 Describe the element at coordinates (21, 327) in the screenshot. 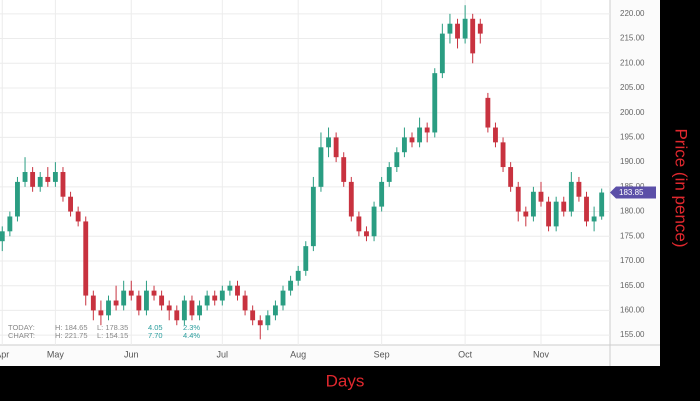

I see `summary-text: TODAY:` at that location.